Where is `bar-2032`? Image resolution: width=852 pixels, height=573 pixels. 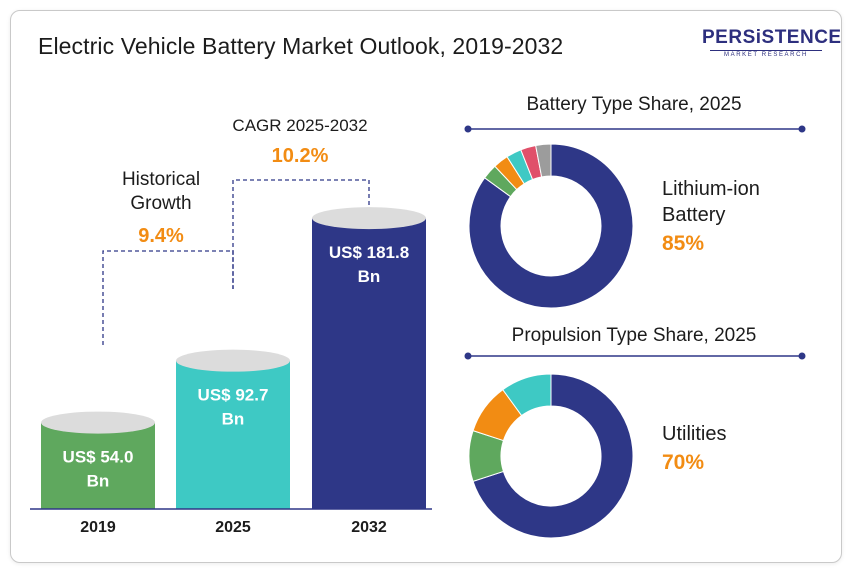
bar-2032 is located at coordinates (369, 363).